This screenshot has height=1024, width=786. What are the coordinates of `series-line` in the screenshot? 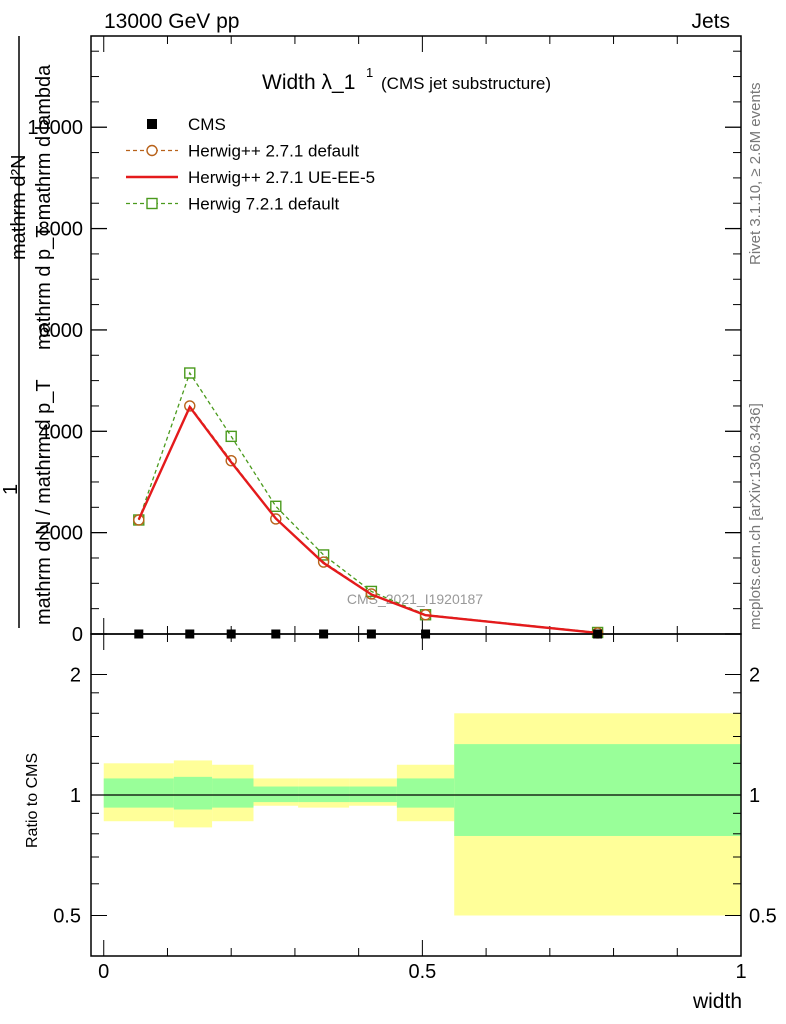 It's located at (367, 519).